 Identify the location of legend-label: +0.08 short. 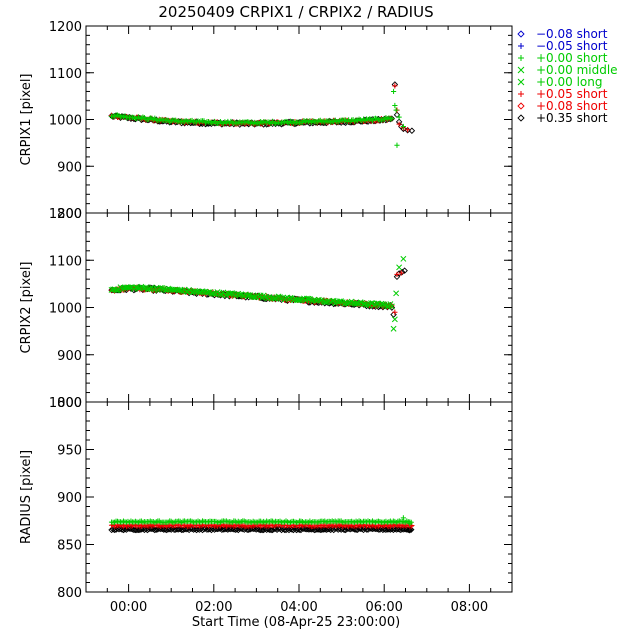
(572, 106).